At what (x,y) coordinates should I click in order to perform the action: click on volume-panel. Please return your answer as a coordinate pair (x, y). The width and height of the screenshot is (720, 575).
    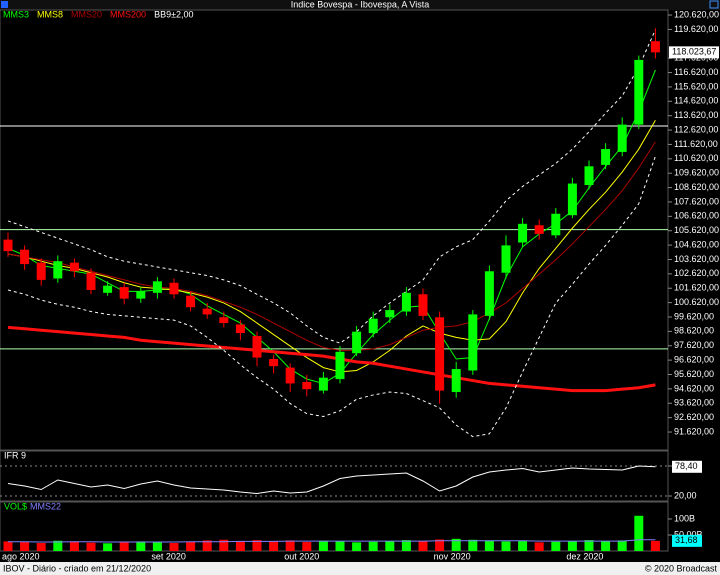
    Looking at the image, I should click on (334, 526).